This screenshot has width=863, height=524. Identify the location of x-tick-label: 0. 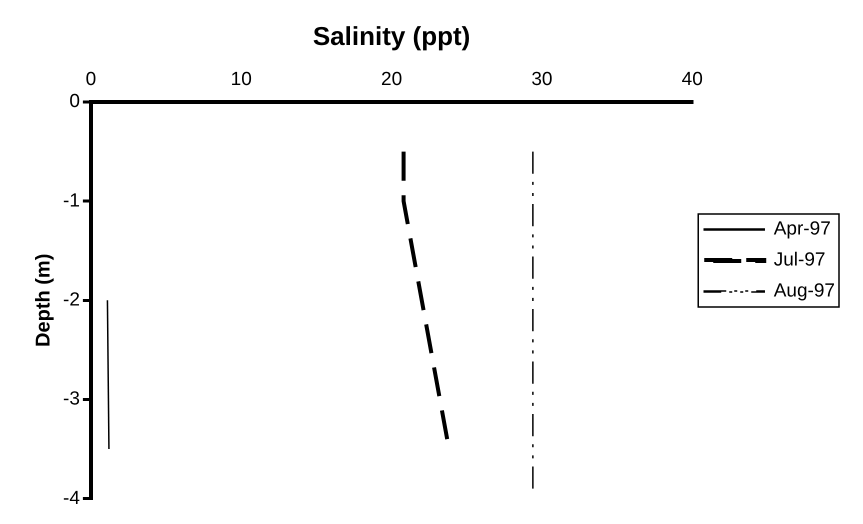
(91, 79).